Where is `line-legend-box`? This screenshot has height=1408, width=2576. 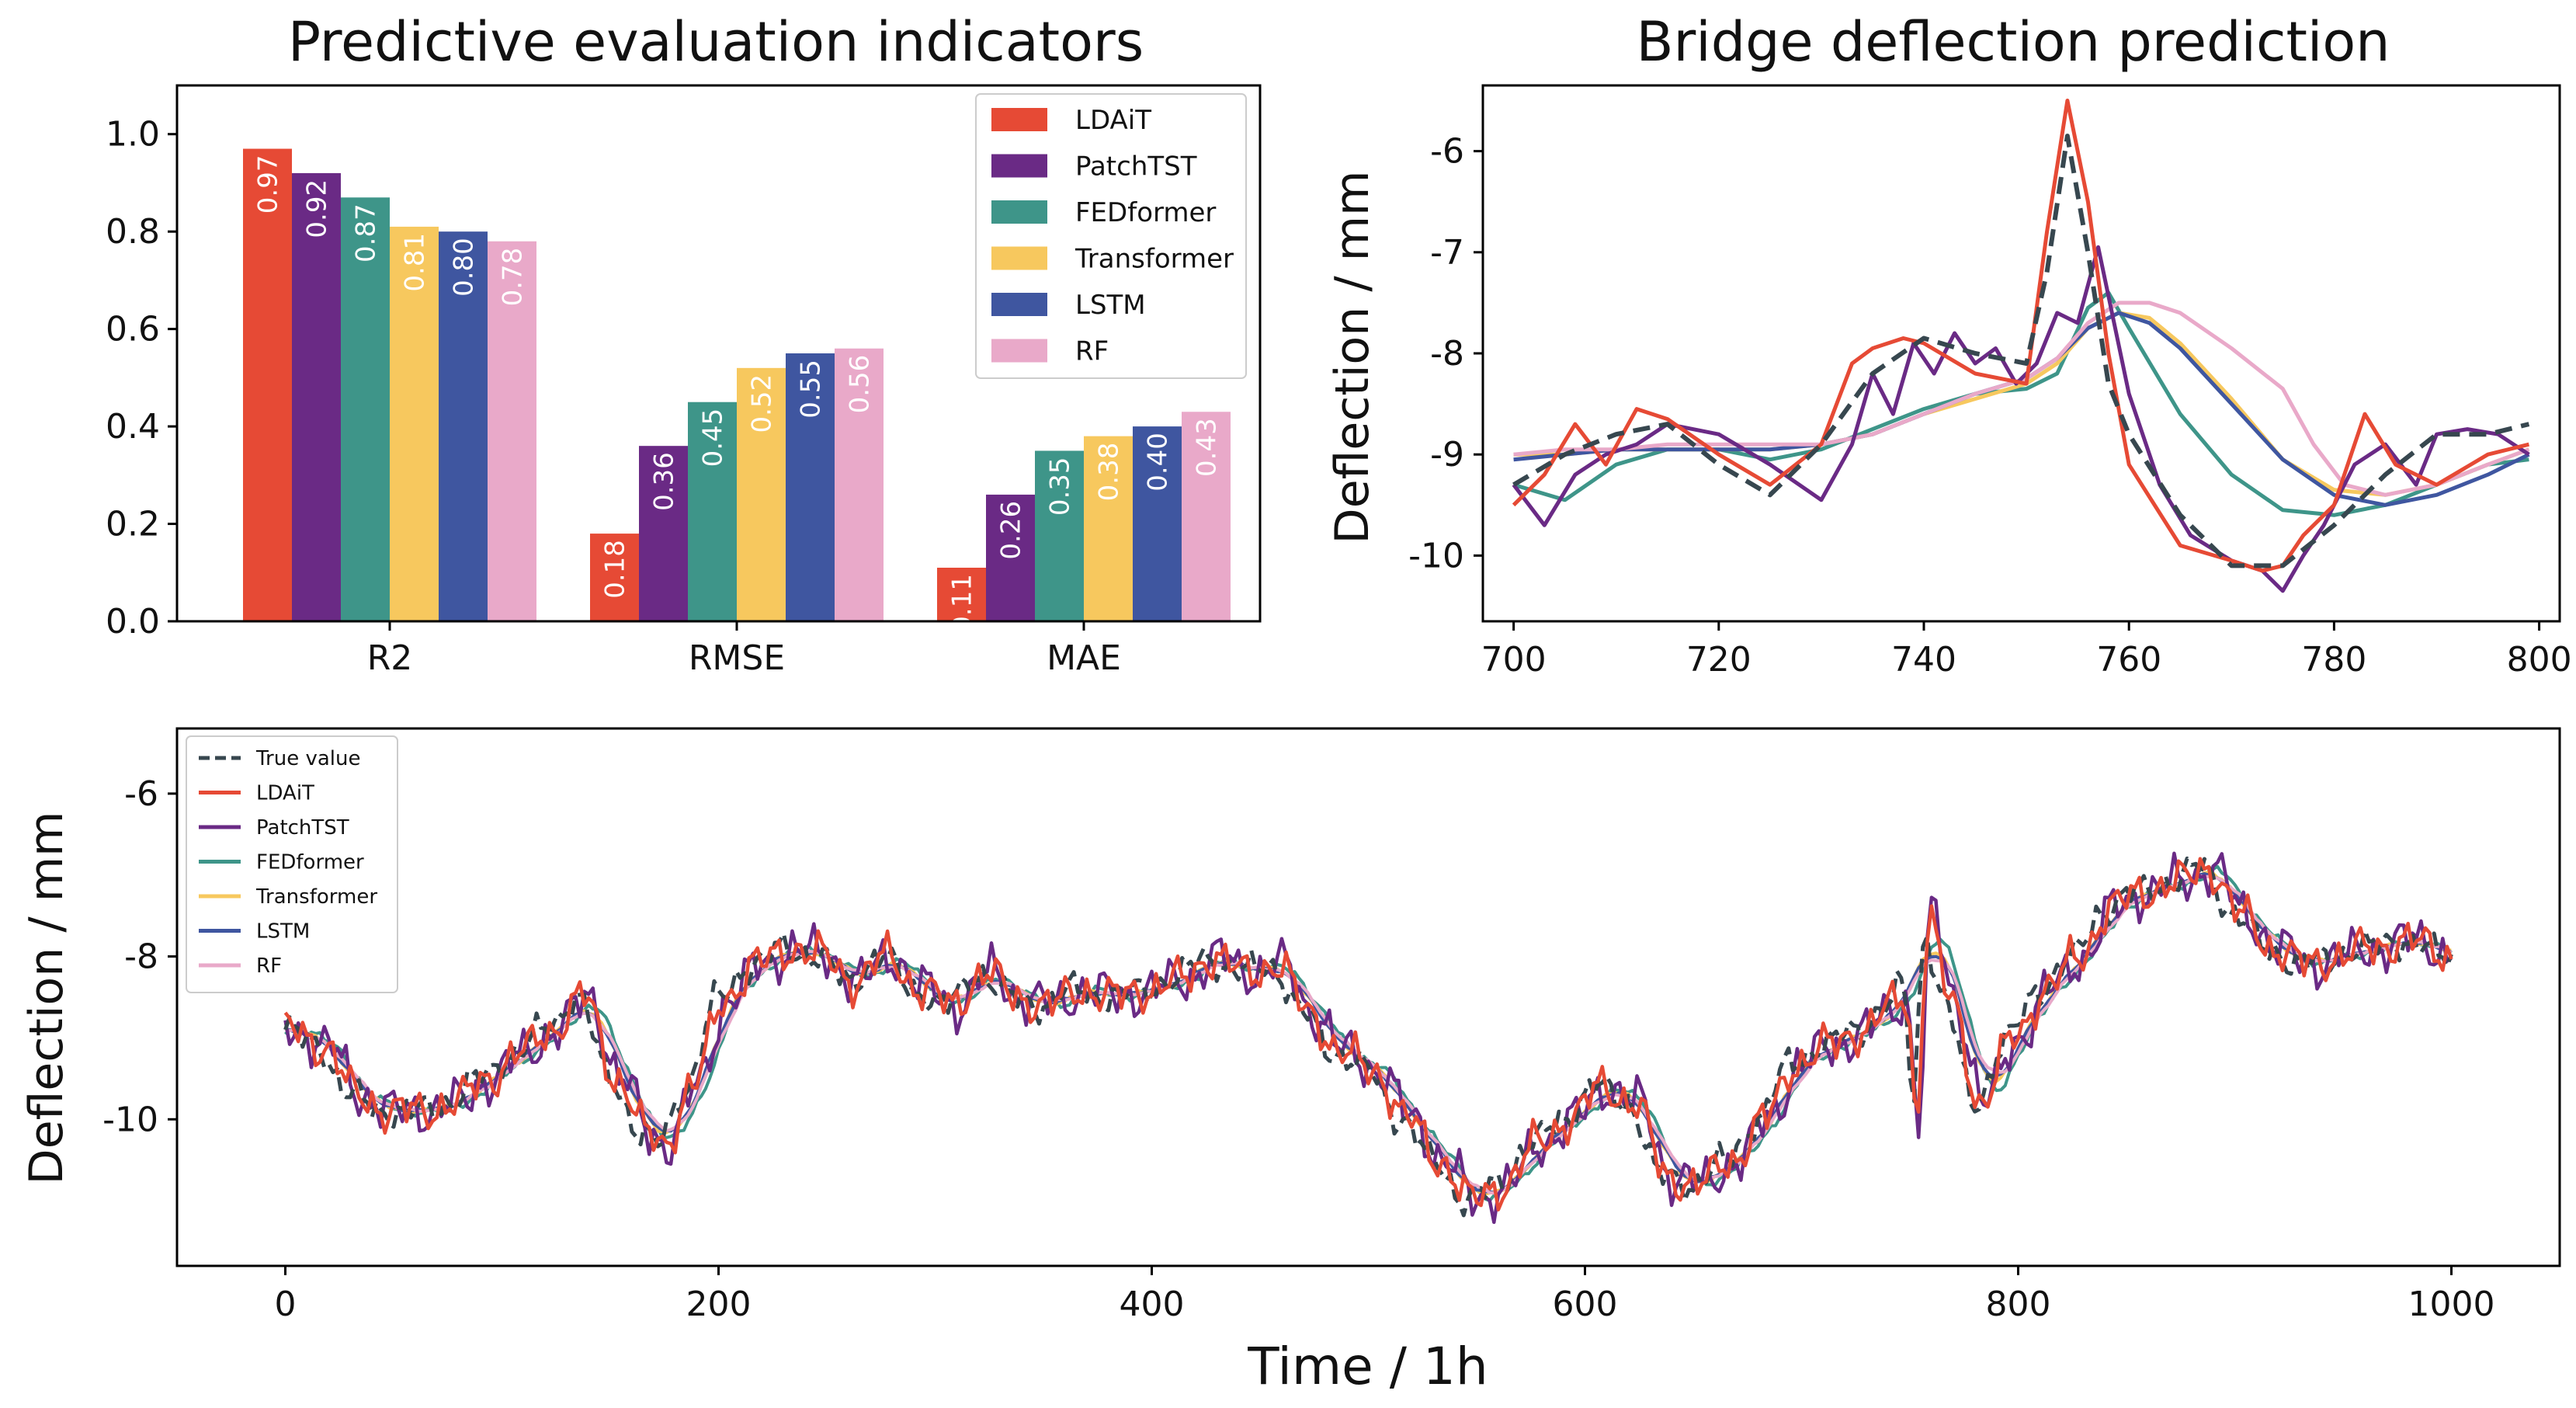
line-legend-box is located at coordinates (292, 864).